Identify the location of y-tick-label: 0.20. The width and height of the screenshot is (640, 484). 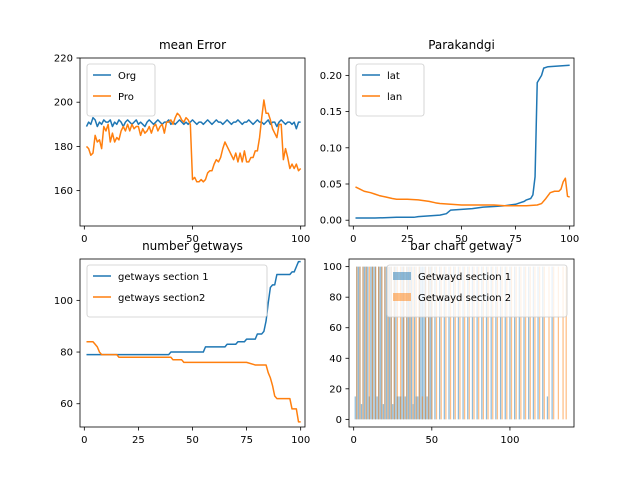
(331, 76).